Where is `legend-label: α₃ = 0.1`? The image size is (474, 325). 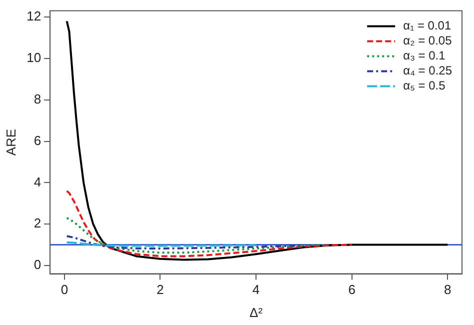
legend-label: α₃ = 0.1 is located at coordinates (424, 55).